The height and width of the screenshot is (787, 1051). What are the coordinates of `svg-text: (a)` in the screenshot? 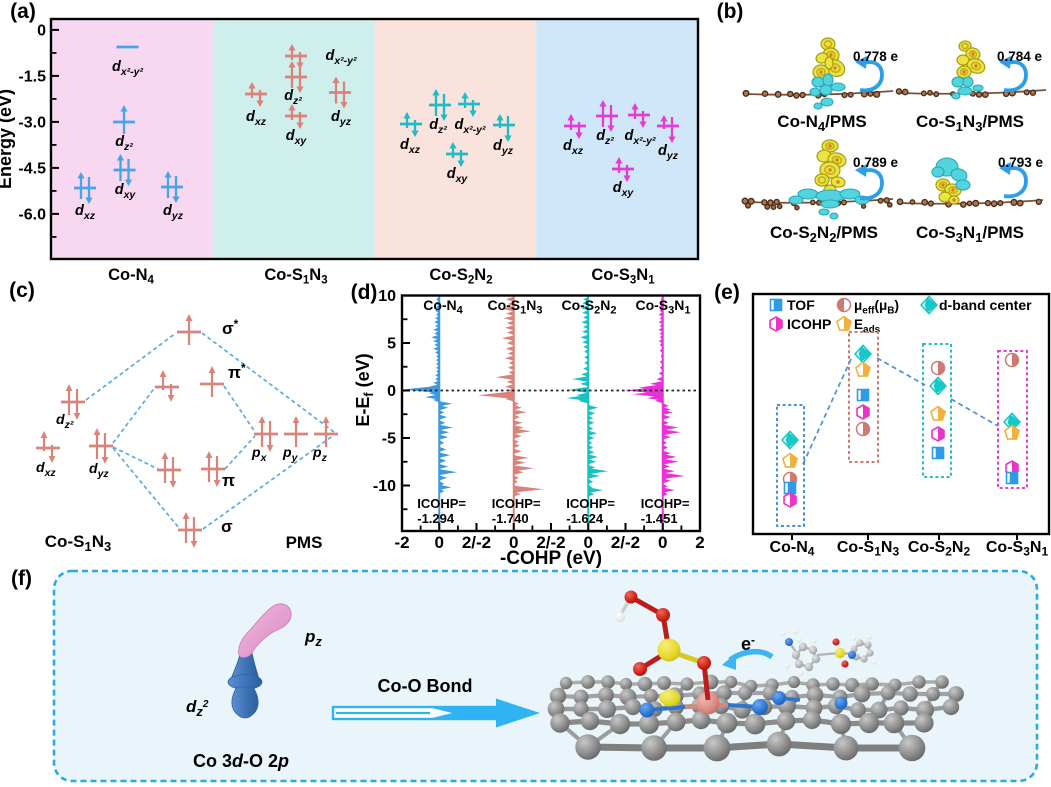 It's located at (23, 11).